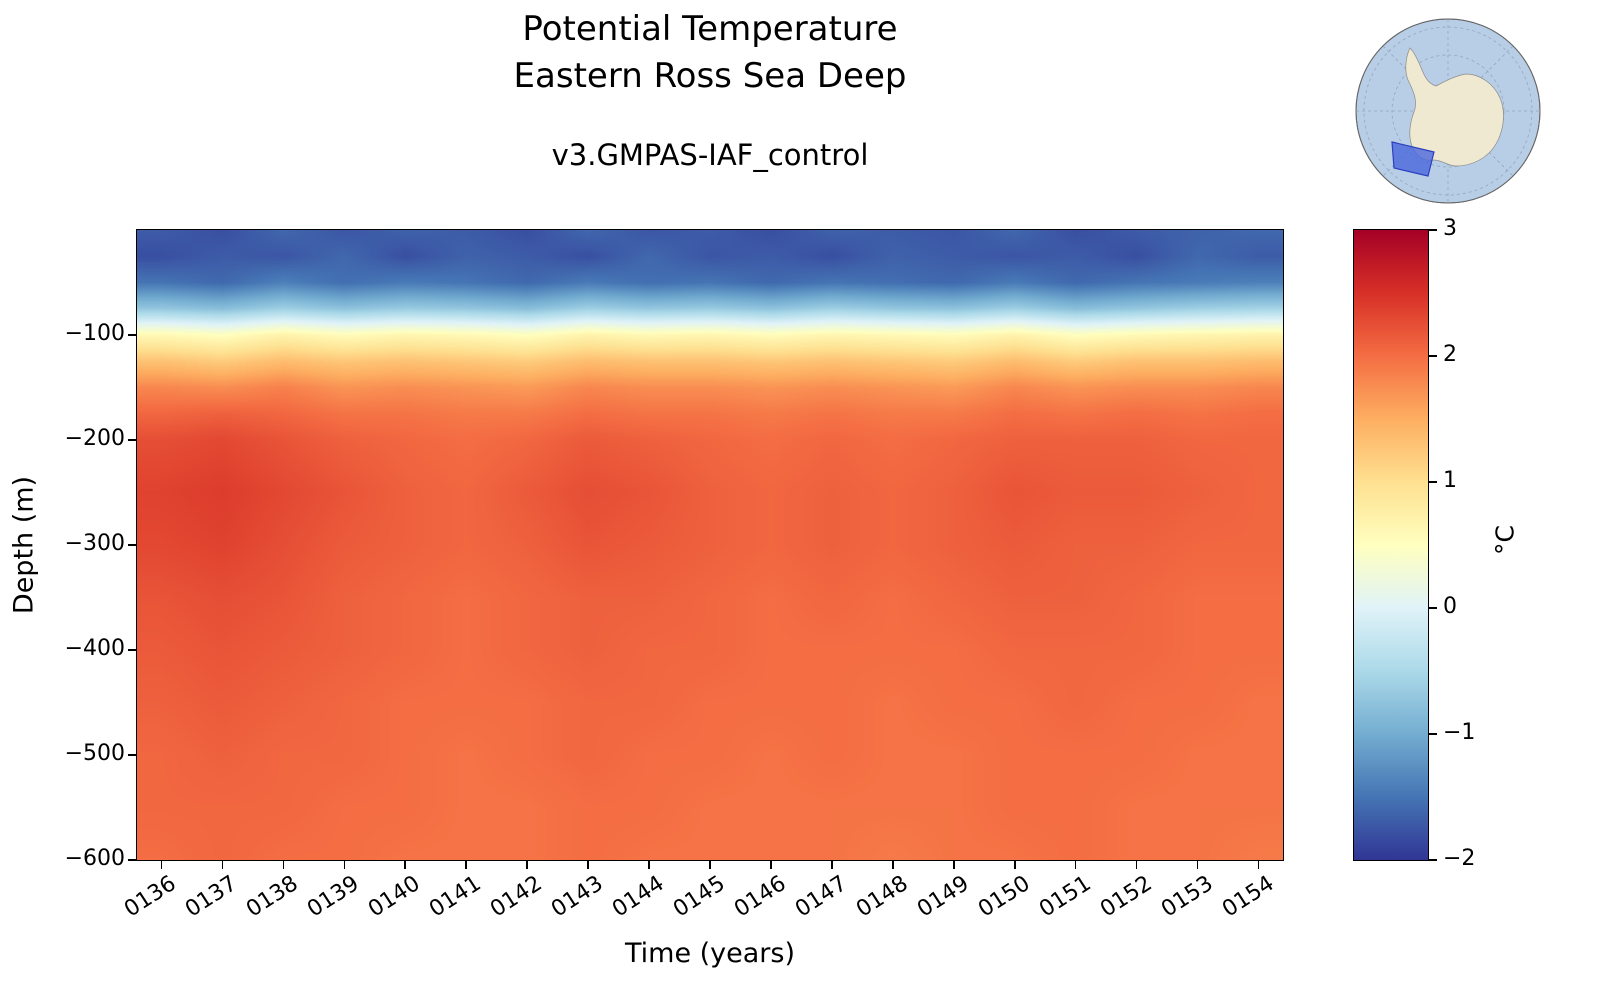  I want to click on inset-map, so click(1448, 111).